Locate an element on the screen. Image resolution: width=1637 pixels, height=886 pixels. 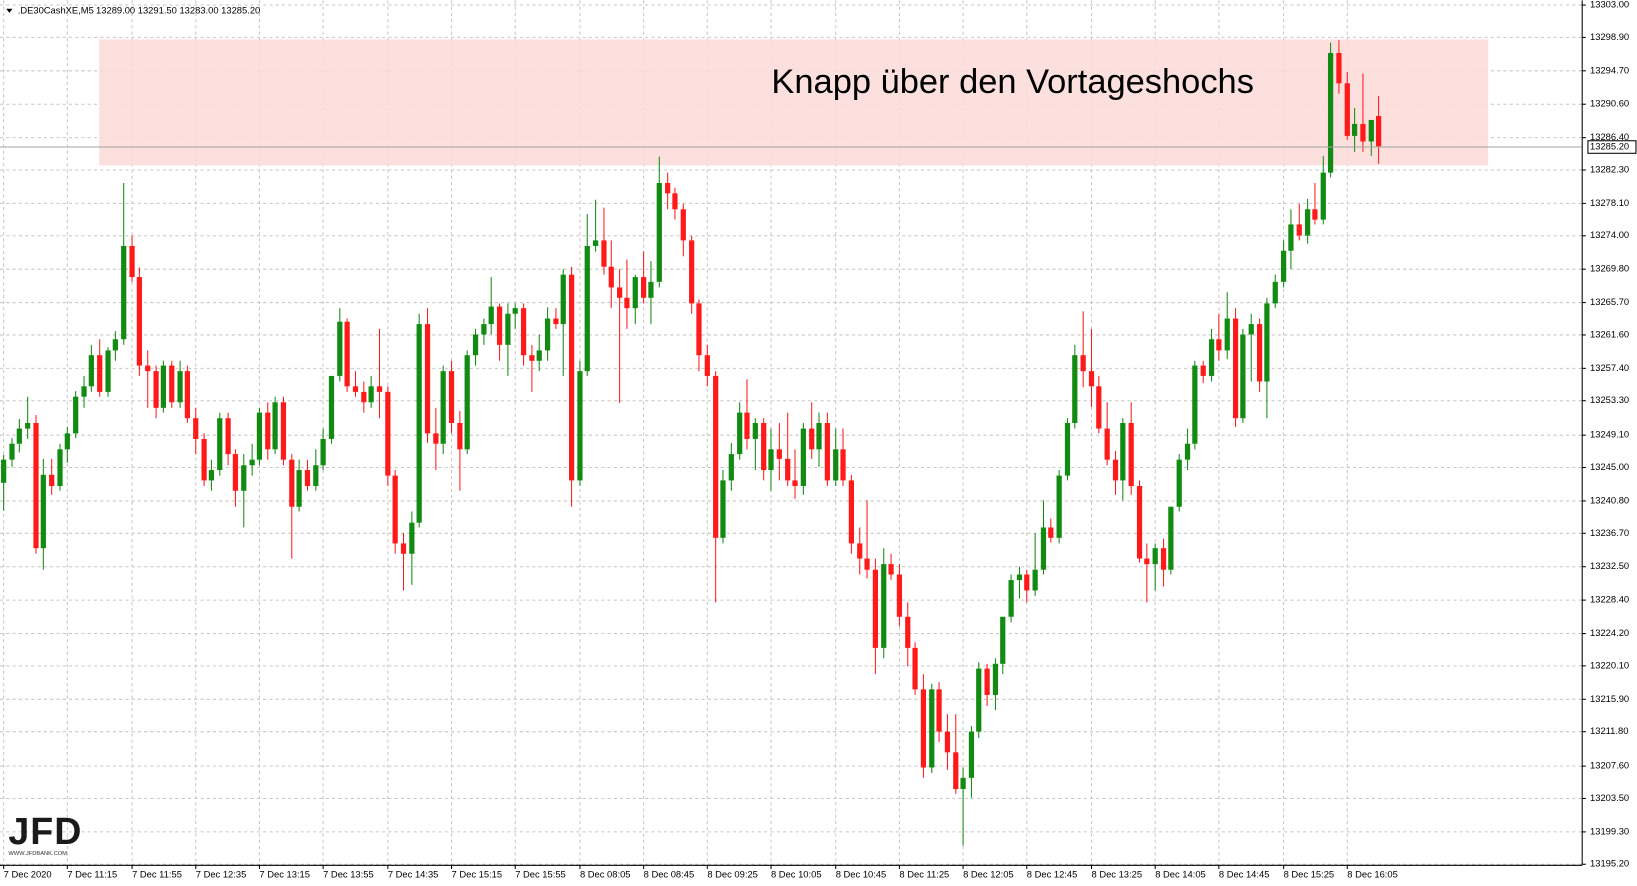
y-tick-label: 13257.40 is located at coordinates (1609, 367).